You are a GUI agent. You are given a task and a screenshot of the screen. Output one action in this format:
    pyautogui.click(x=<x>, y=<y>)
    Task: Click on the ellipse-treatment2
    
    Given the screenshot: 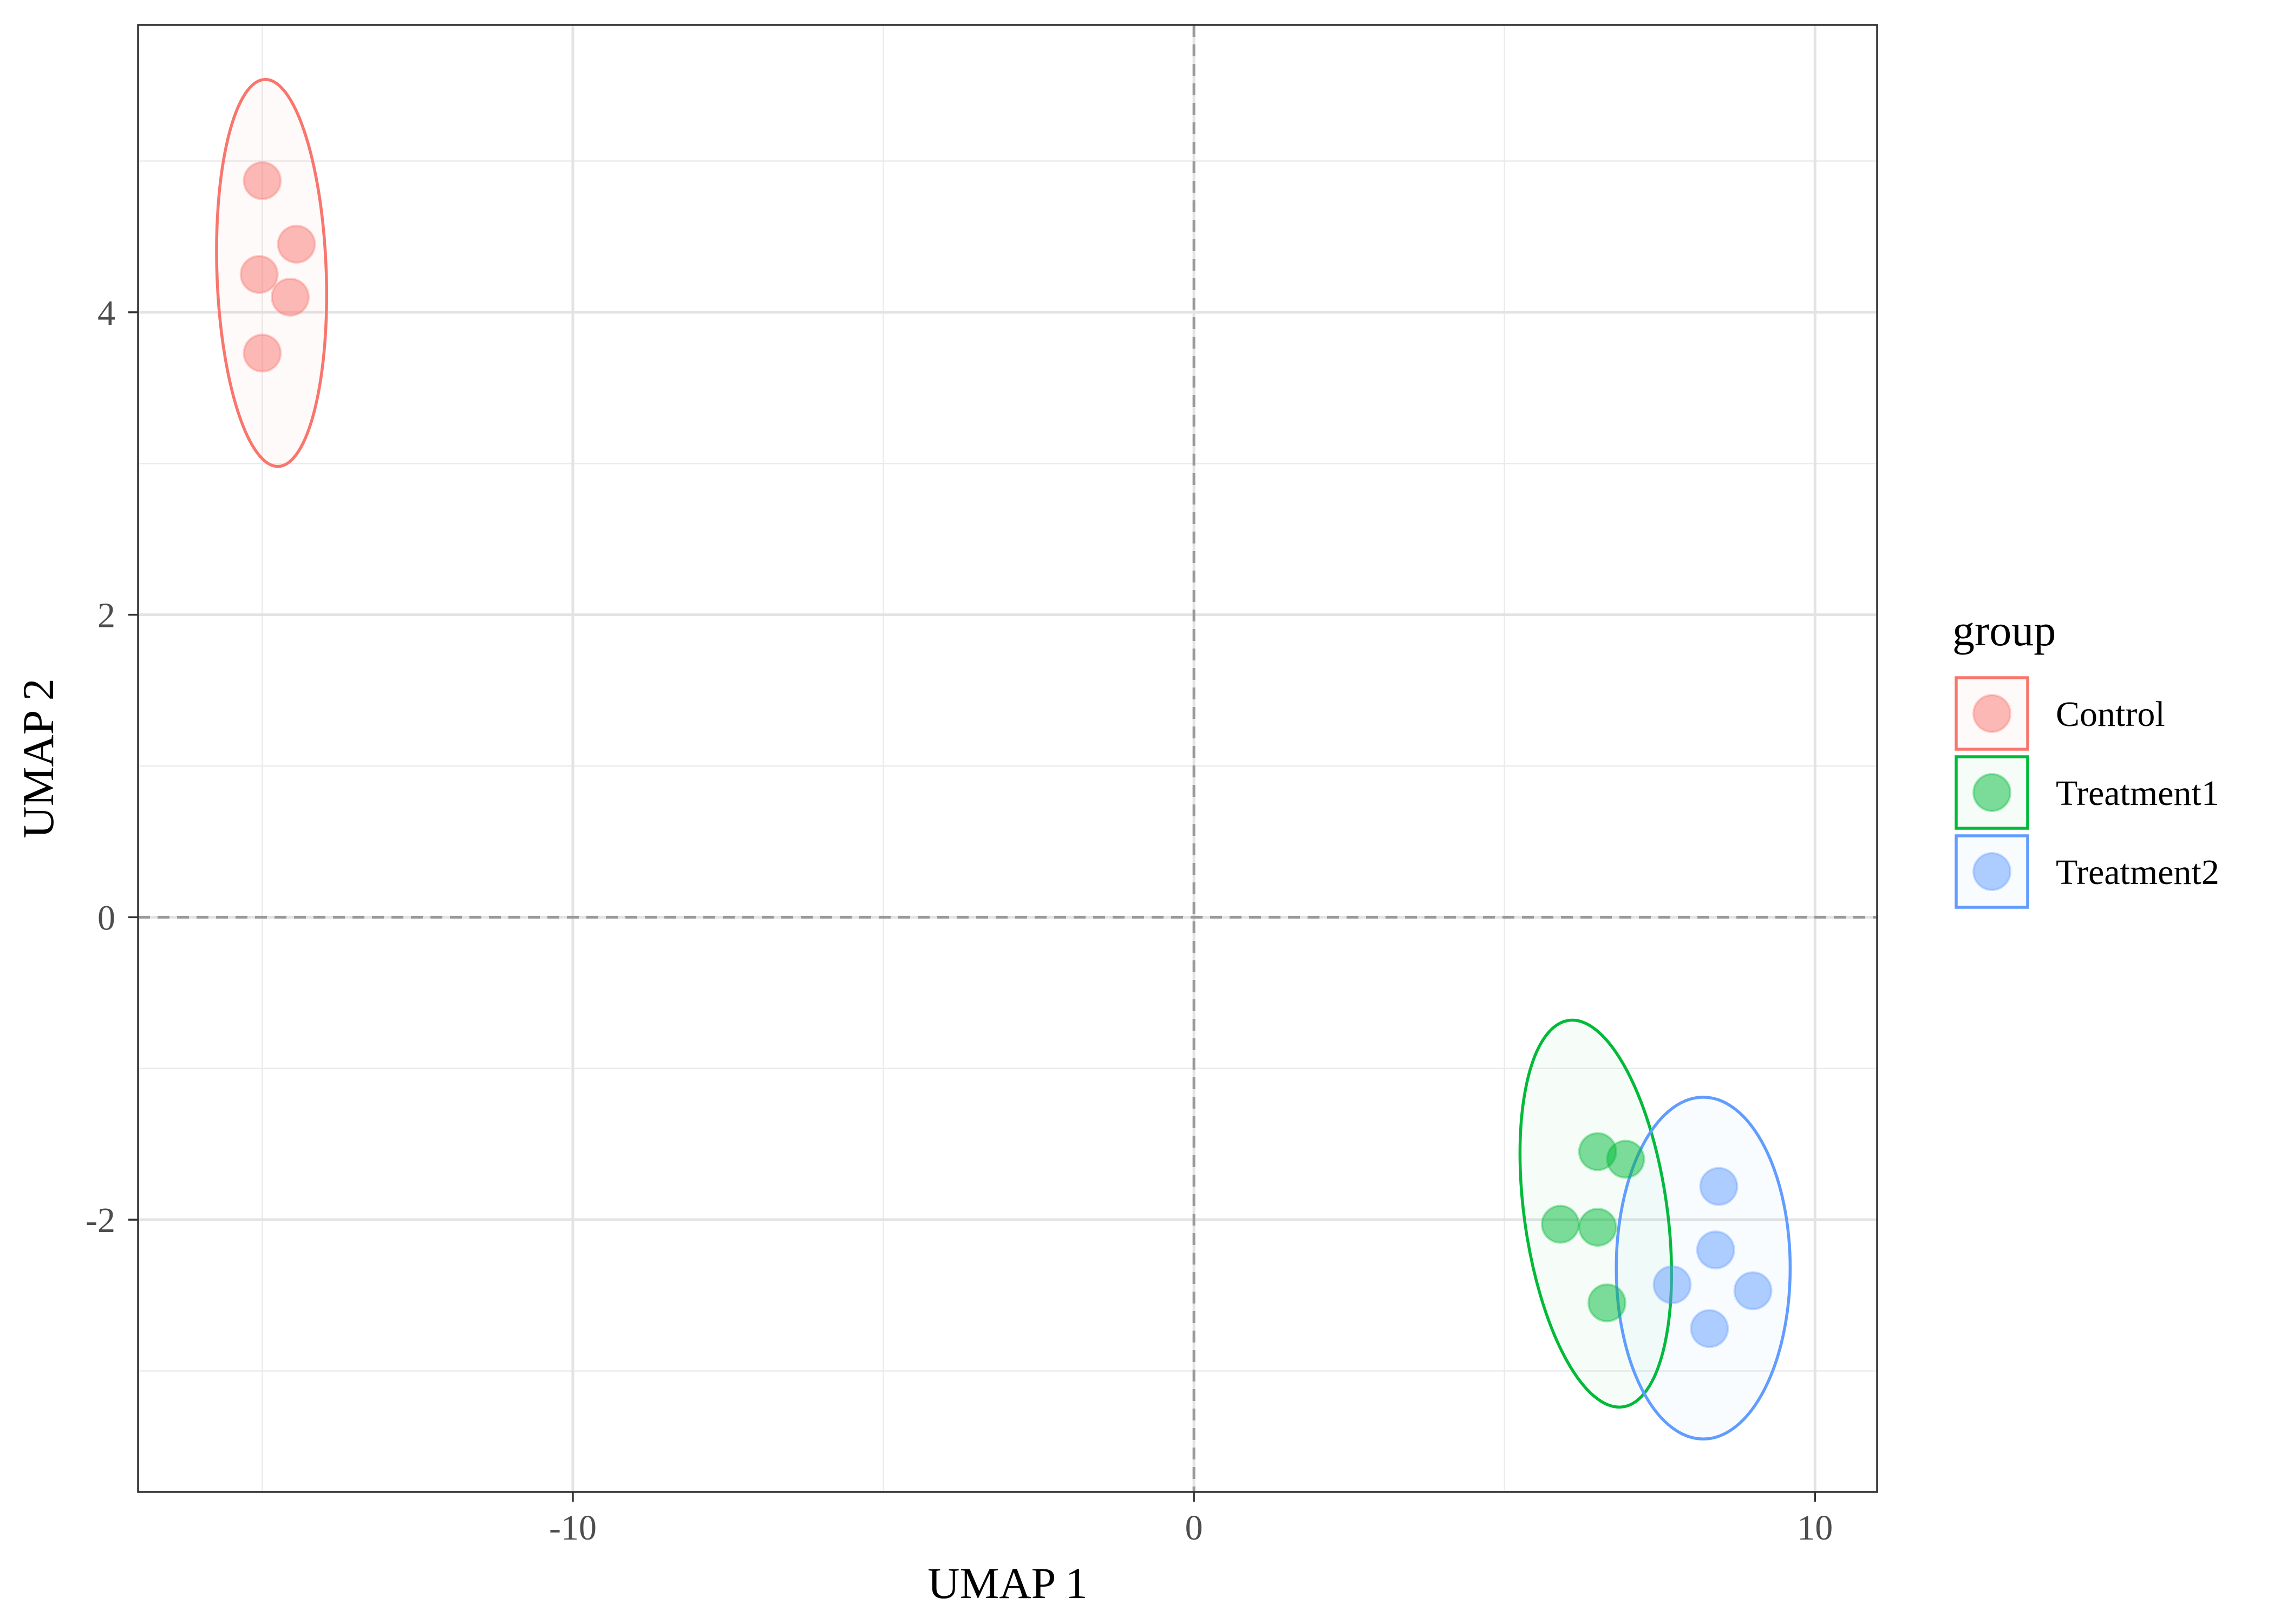 What is the action you would take?
    pyautogui.click(x=1704, y=1268)
    